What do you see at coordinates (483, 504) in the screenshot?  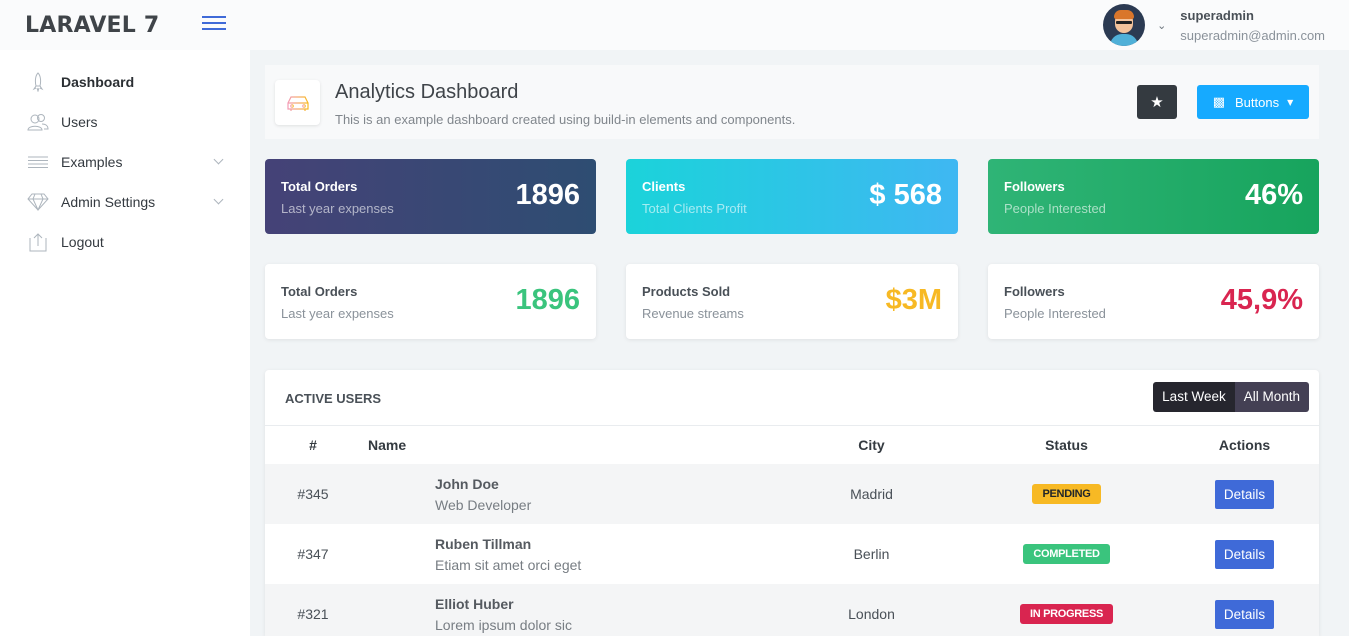 I see `row-role: Web Developer` at bounding box center [483, 504].